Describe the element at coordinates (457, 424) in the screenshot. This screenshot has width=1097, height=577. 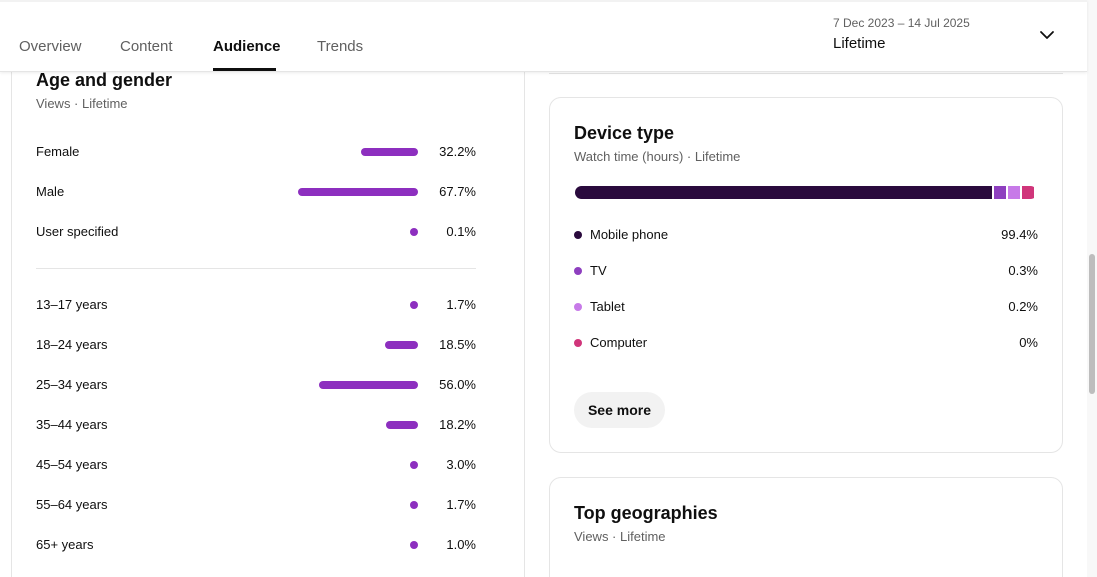
I see `age-pct-35-44: 18.2%` at that location.